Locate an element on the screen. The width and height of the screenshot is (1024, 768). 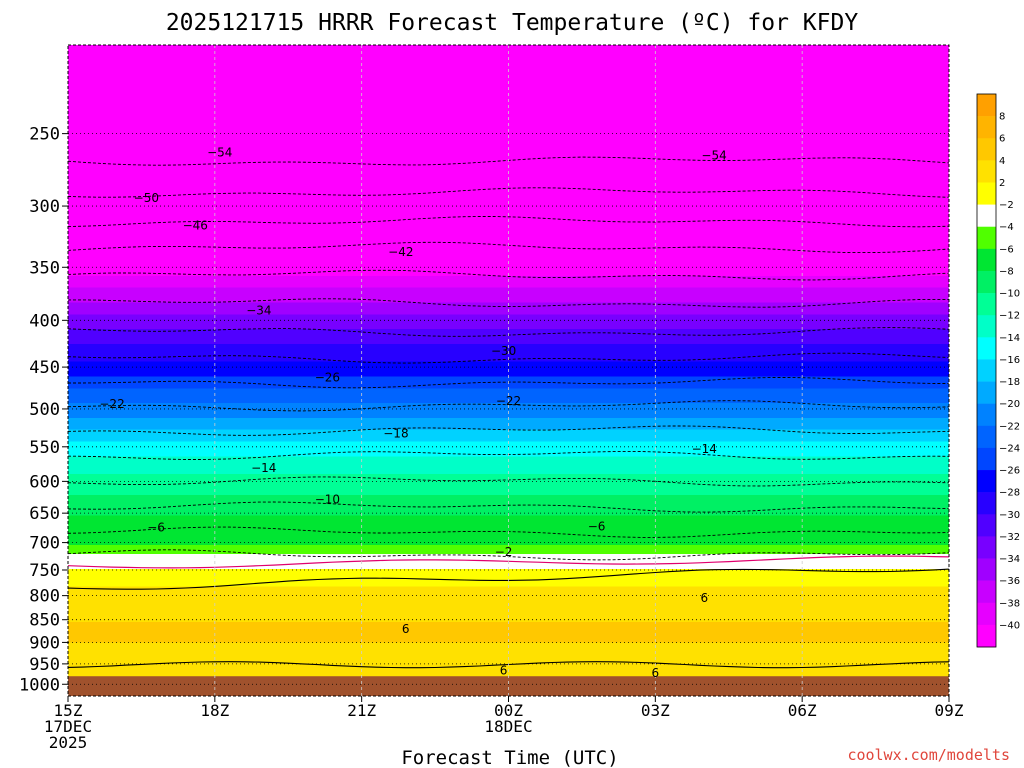
y-tick-label: 750 is located at coordinates (44, 571).